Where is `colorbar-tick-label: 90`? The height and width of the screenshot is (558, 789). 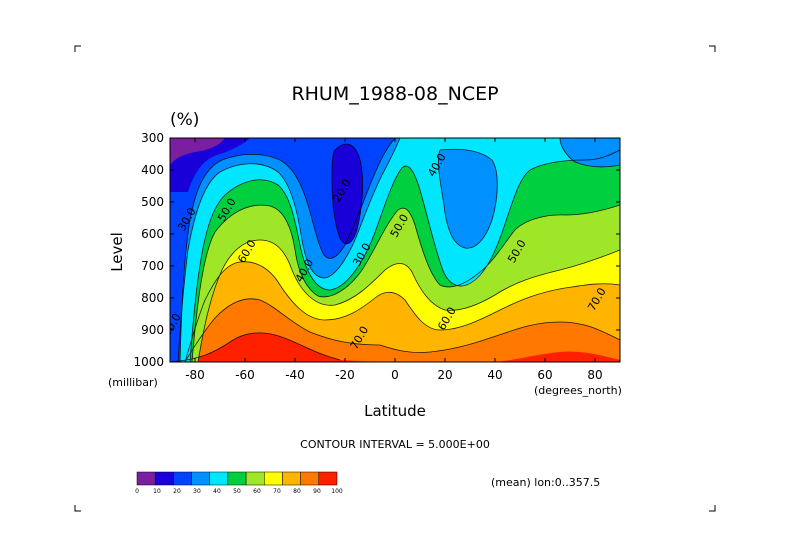 colorbar-tick-label: 90 is located at coordinates (317, 491).